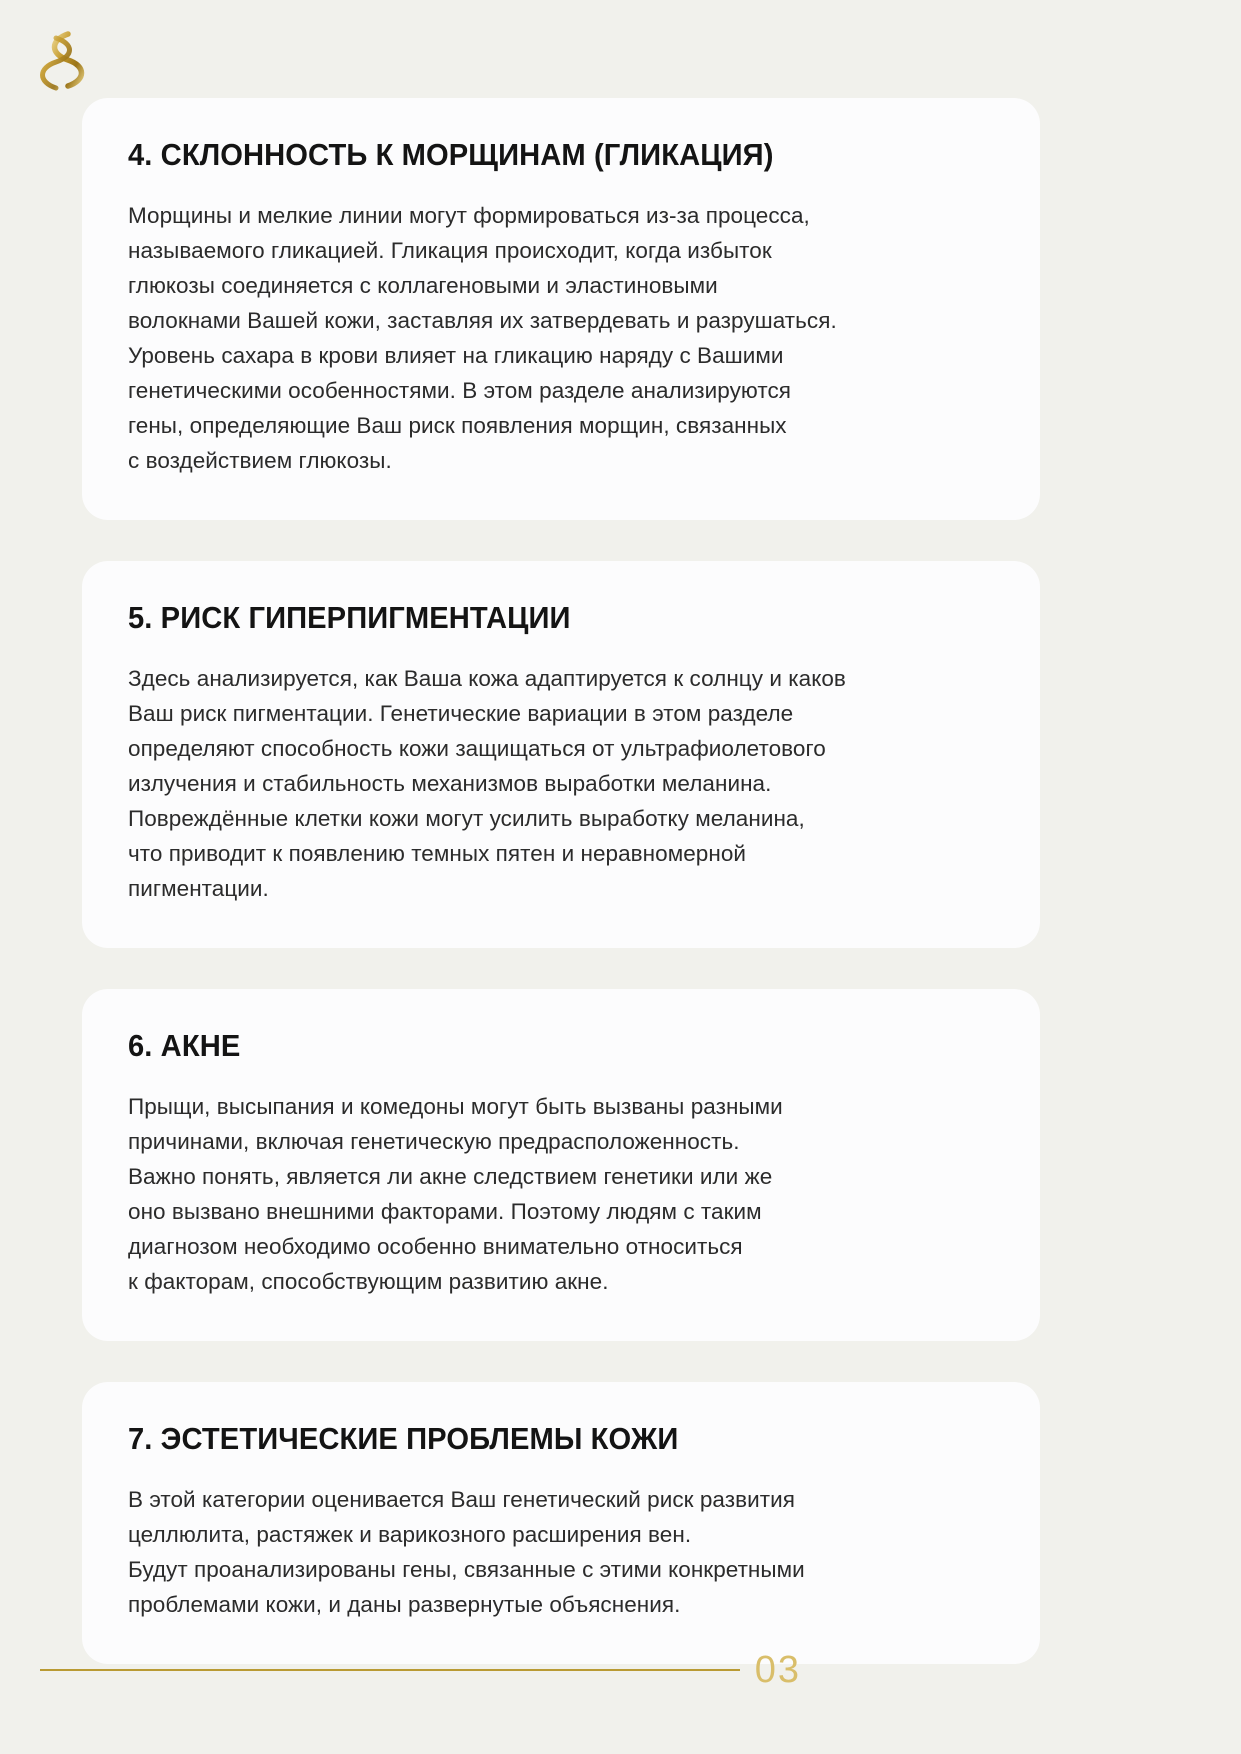  Describe the element at coordinates (390, 1670) in the screenshot. I see `footer-divider` at that location.